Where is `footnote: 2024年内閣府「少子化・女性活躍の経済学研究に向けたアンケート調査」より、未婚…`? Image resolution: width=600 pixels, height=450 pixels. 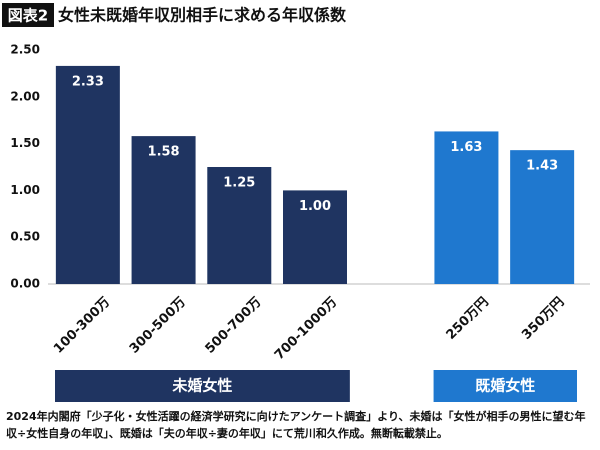 footnote: 2024年内閣府「少子化・女性活躍の経済学研究に向けたアンケート調査」より、未婚… is located at coordinates (296, 425).